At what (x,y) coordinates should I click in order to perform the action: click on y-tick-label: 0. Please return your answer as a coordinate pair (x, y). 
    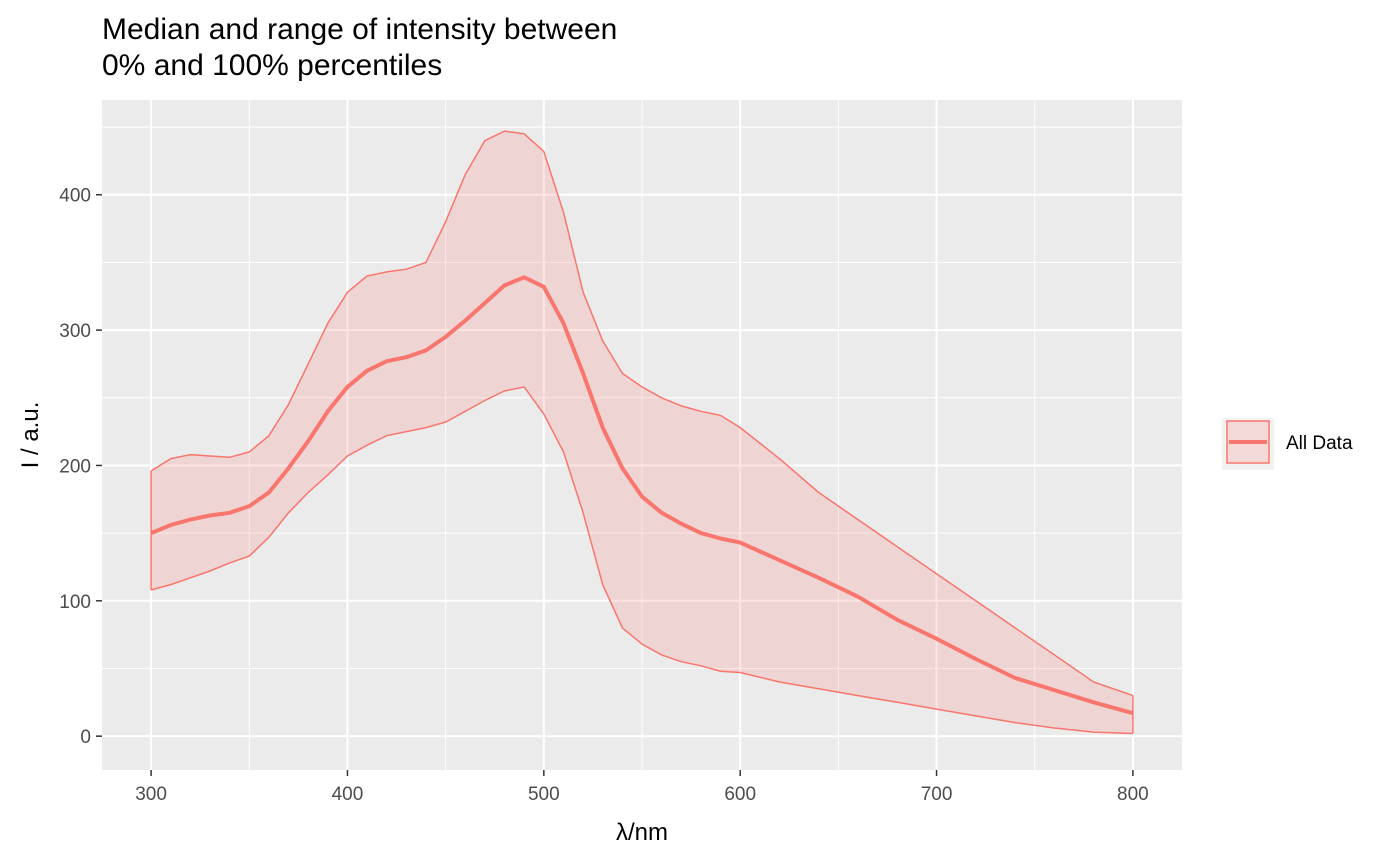
    Looking at the image, I should click on (85, 737).